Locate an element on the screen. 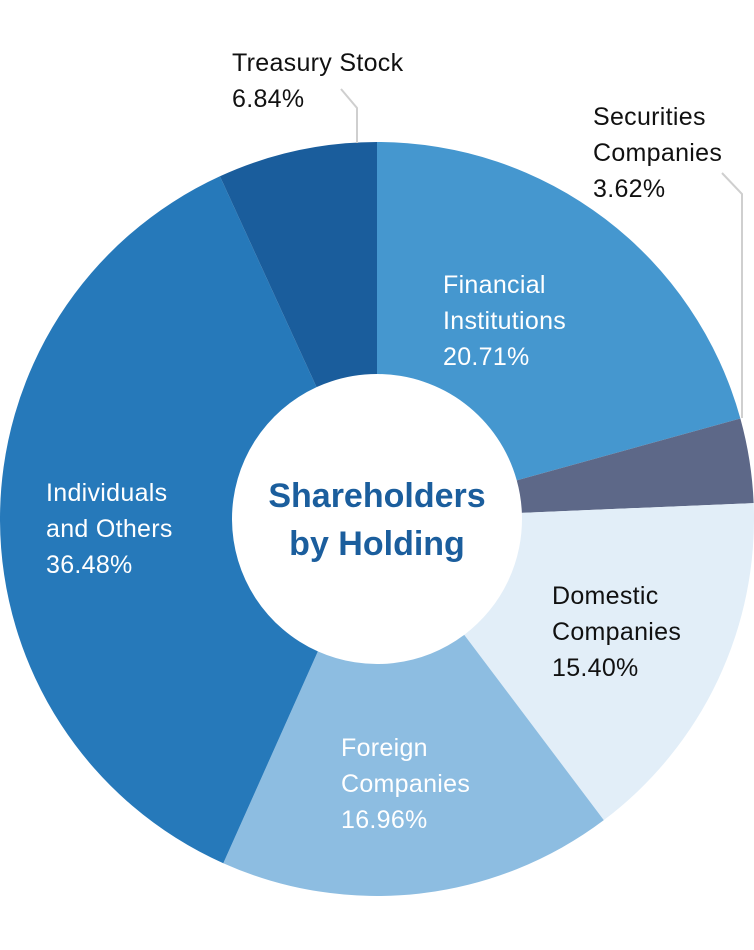  slice-value: 16.96% is located at coordinates (384, 820).